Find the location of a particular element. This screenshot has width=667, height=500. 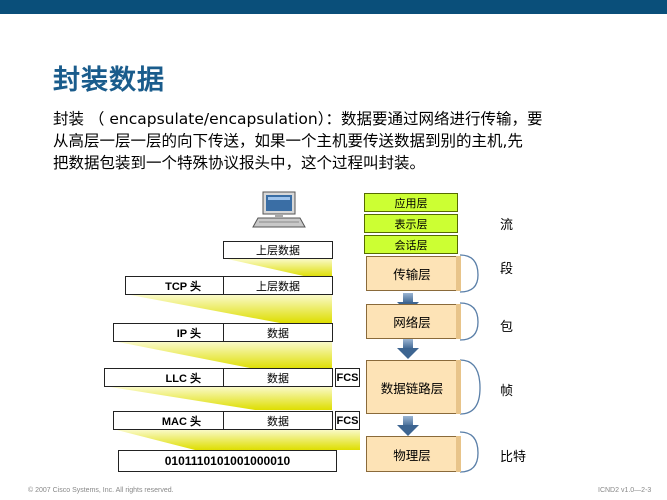

llc-fcs-box: FCS is located at coordinates (347, 377).